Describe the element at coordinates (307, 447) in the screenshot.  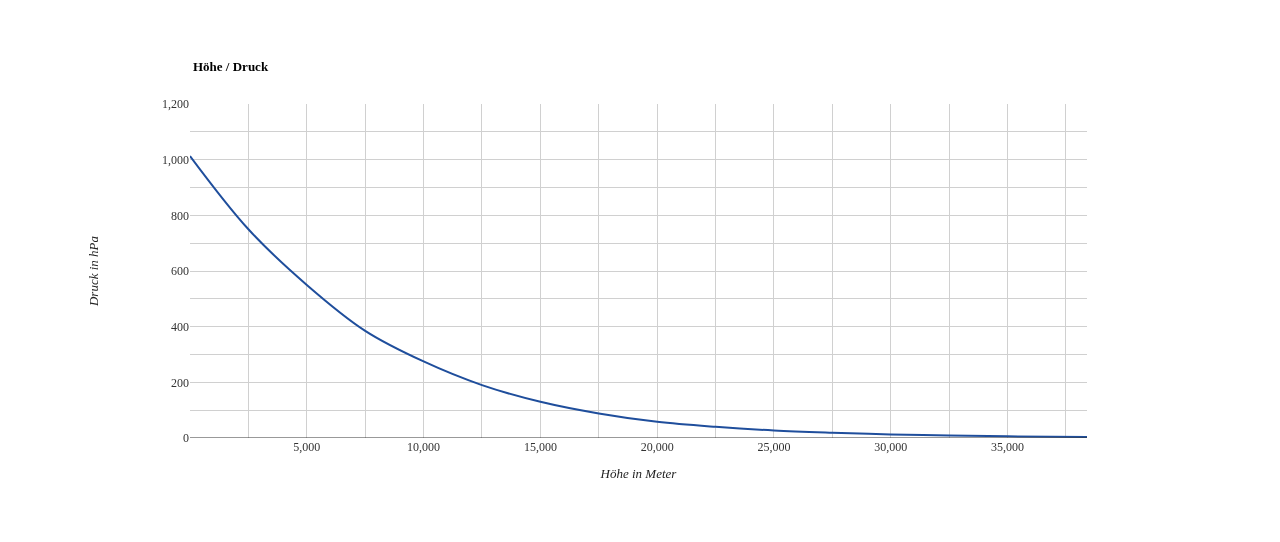
I see `x-tick-label: 5,000` at that location.